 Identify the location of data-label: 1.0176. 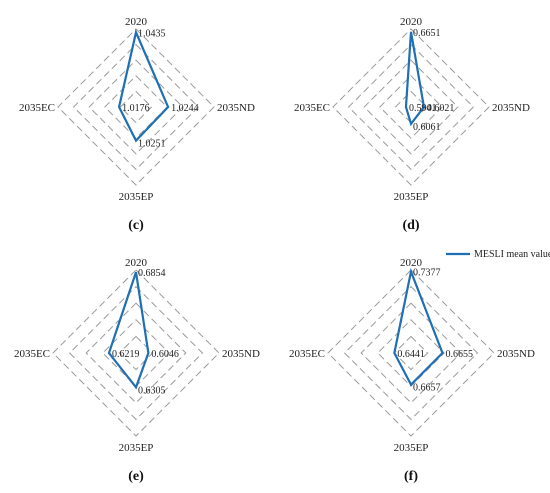
(136, 108).